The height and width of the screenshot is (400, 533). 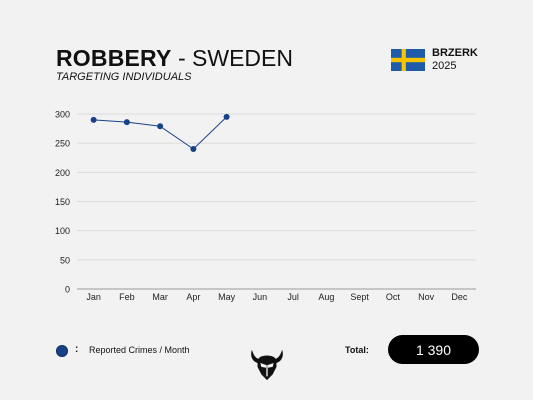 I want to click on brand-year: 2025, so click(x=444, y=66).